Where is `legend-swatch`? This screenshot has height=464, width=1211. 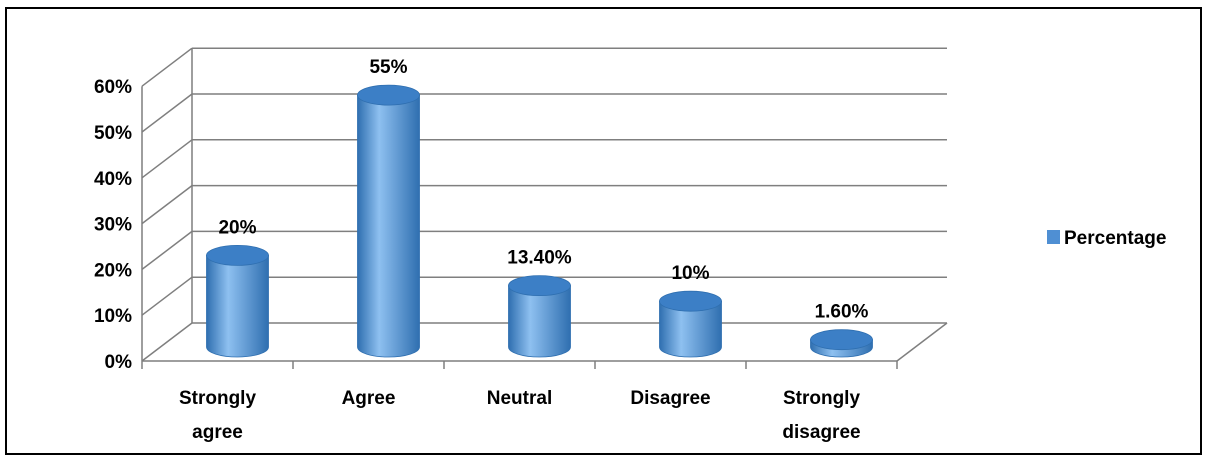
legend-swatch is located at coordinates (1053, 237).